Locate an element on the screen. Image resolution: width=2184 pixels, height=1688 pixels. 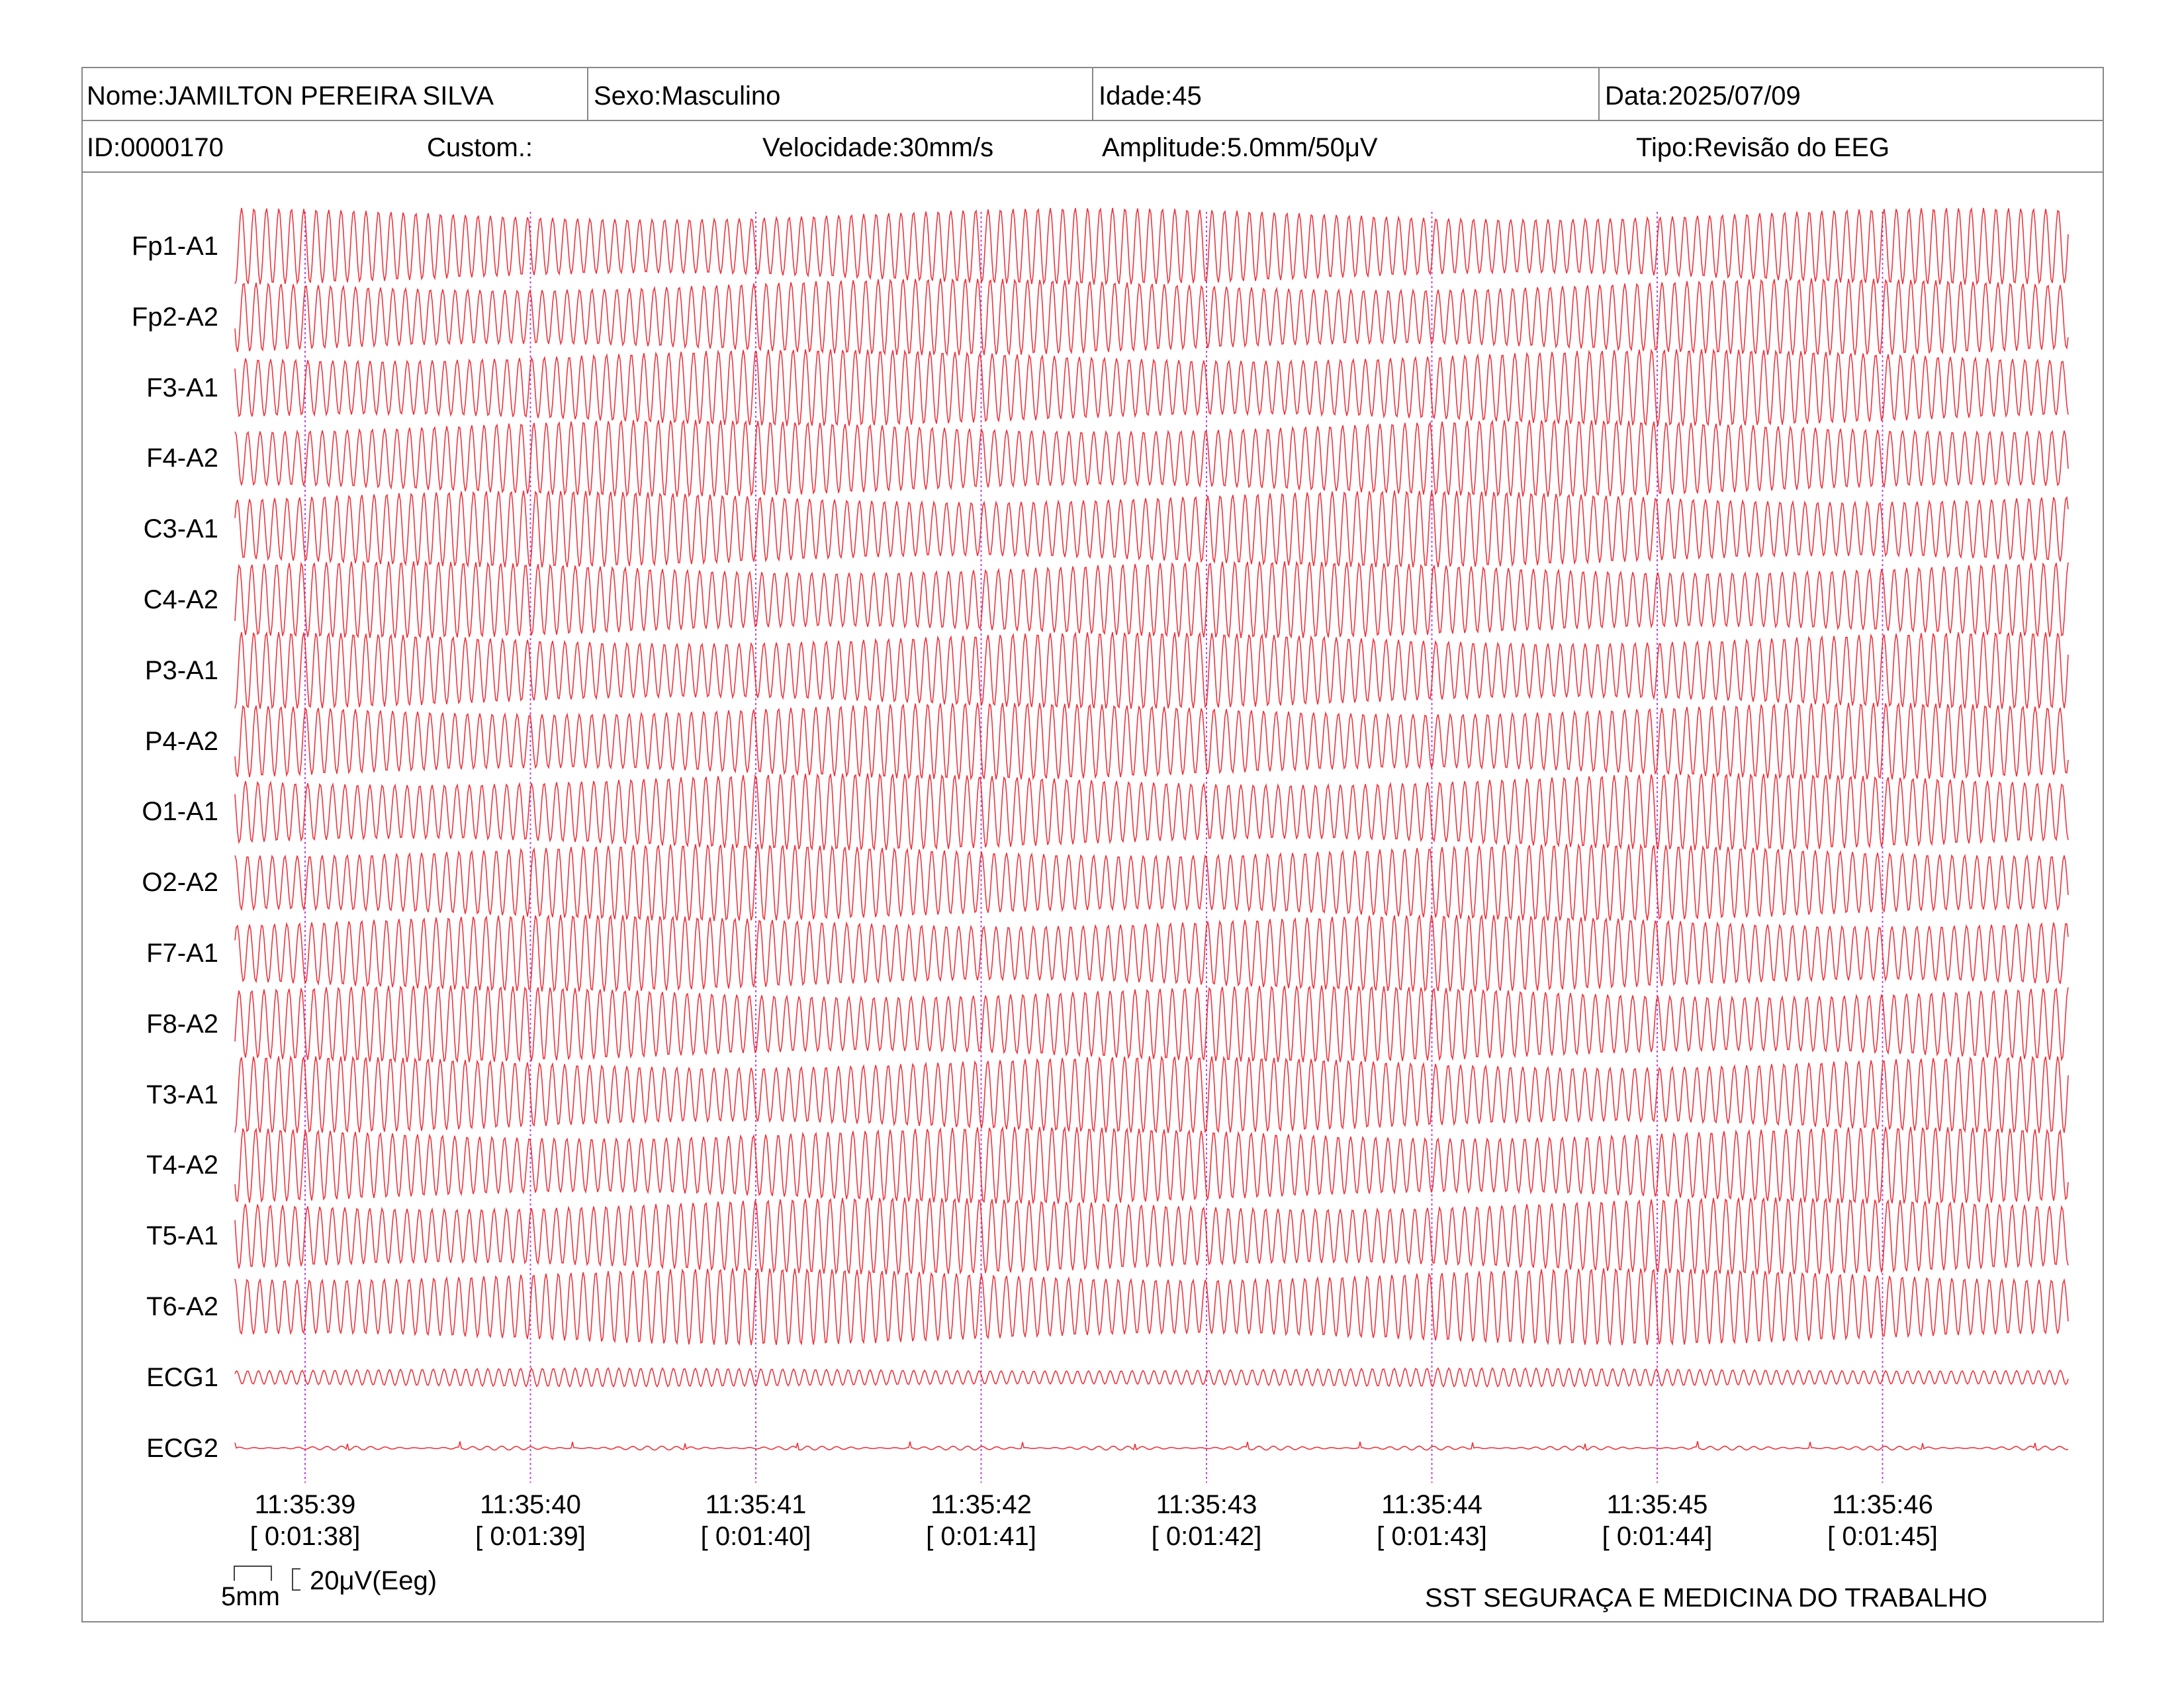
channel-label: F7-A1 is located at coordinates (182, 953).